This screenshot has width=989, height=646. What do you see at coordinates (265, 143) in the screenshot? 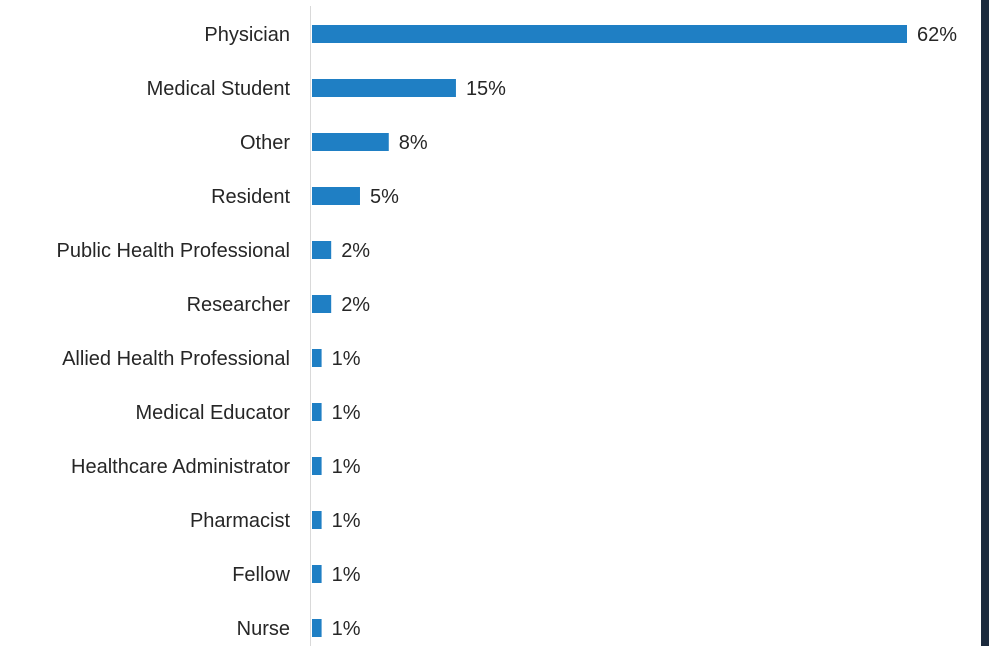
I see `category-label-other: Other` at bounding box center [265, 143].